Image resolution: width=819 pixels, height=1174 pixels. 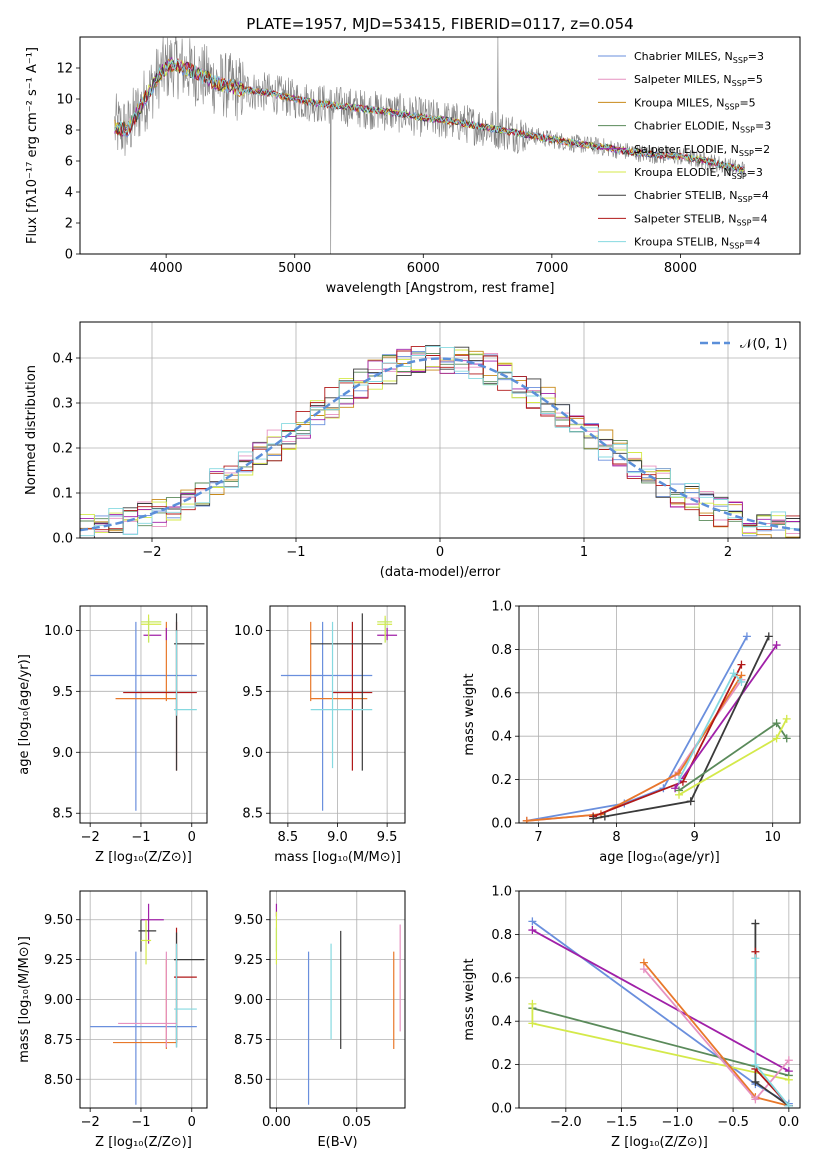 I want to click on y-axis-label: mass weight, so click(x=469, y=714).